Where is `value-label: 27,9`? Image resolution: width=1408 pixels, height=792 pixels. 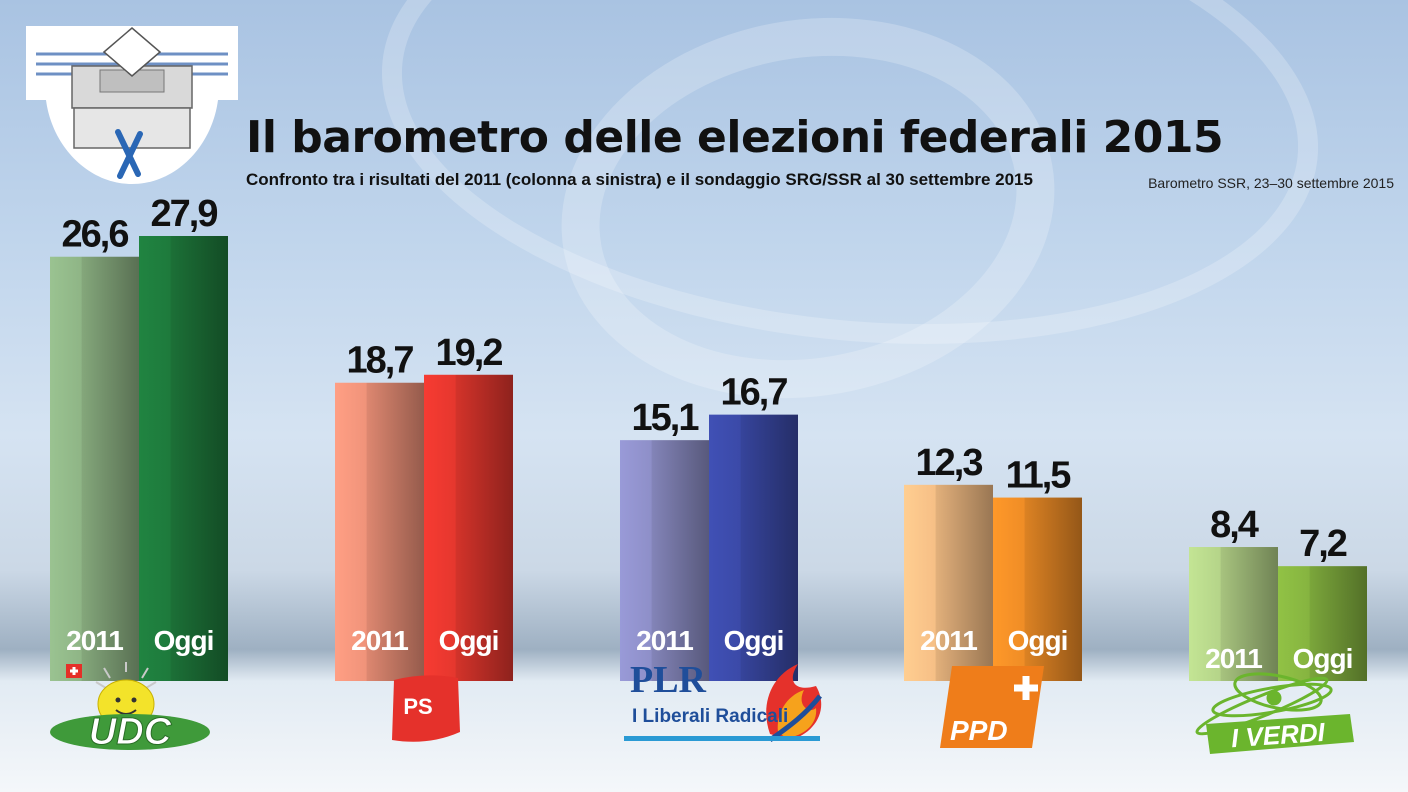 value-label: 27,9 is located at coordinates (184, 214).